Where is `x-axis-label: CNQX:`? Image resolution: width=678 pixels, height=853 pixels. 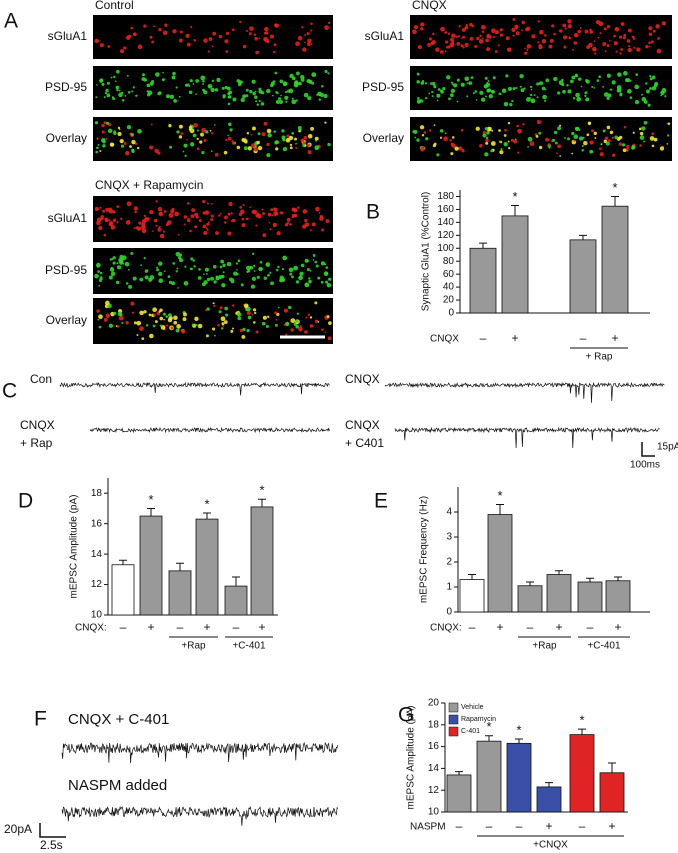
x-axis-label: CNQX: is located at coordinates (446, 628).